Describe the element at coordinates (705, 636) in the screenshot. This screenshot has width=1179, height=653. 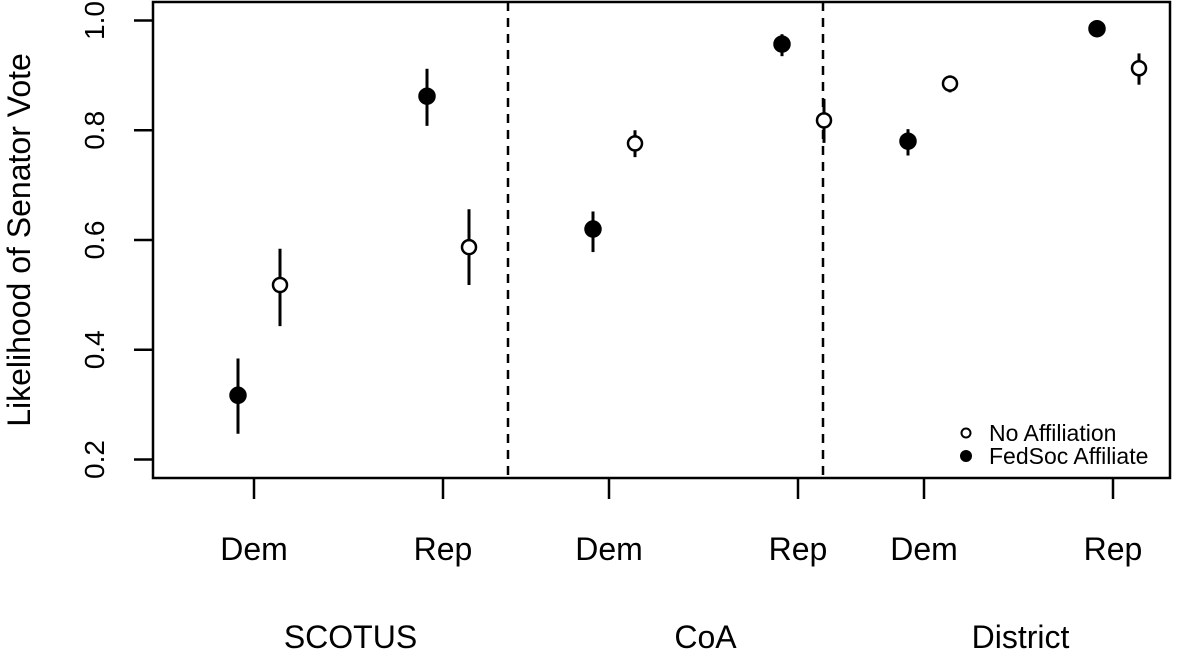
I see `panel-label: CoA` at that location.